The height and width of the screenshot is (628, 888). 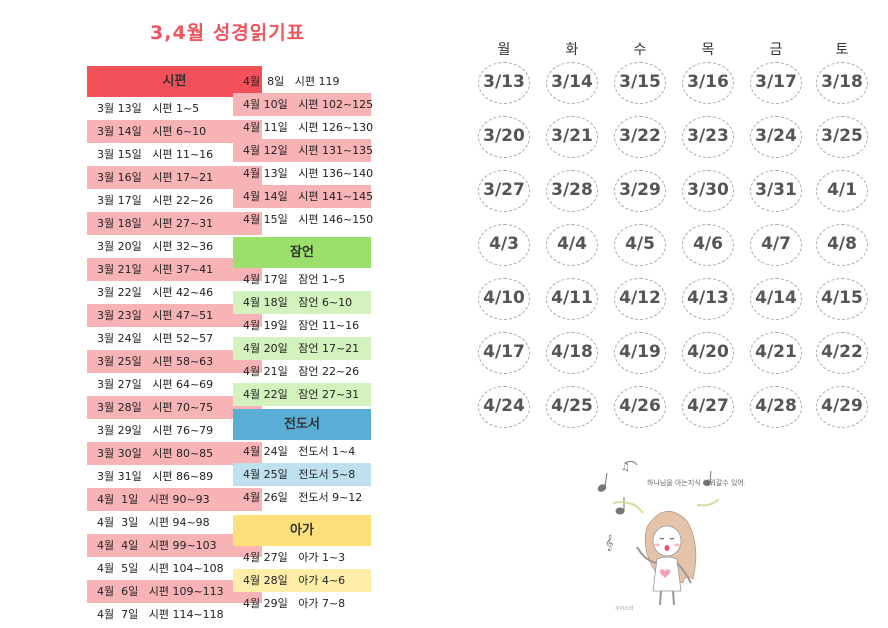 I want to click on date-checkbox-circle: 4/7, so click(x=776, y=245).